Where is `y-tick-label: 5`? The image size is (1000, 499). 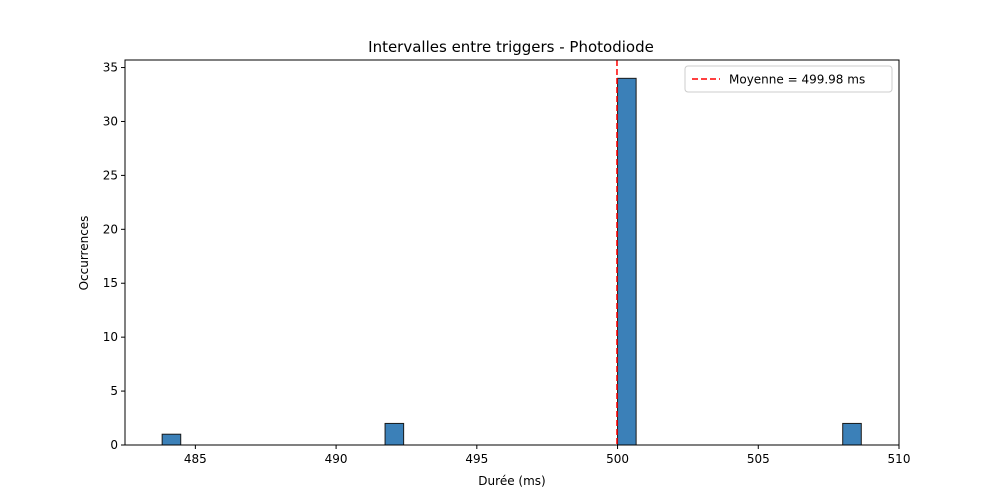
y-tick-label: 5 is located at coordinates (114, 391).